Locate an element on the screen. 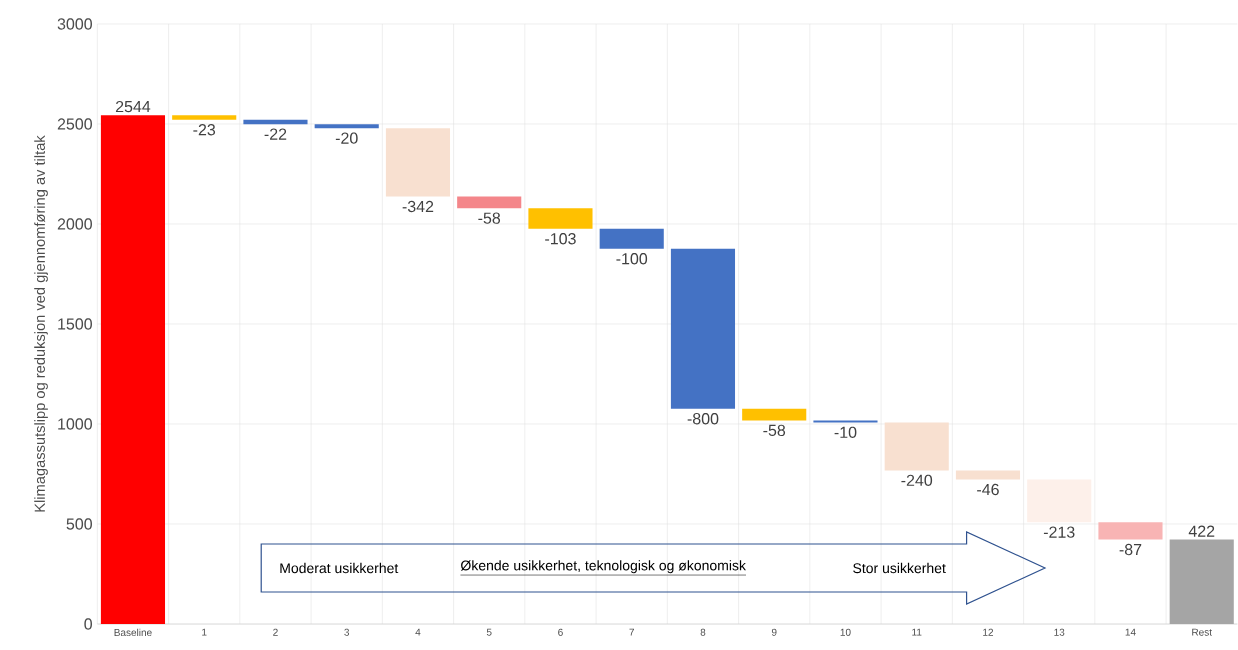 The width and height of the screenshot is (1238, 650). x-tick-label: 13 is located at coordinates (1059, 632).